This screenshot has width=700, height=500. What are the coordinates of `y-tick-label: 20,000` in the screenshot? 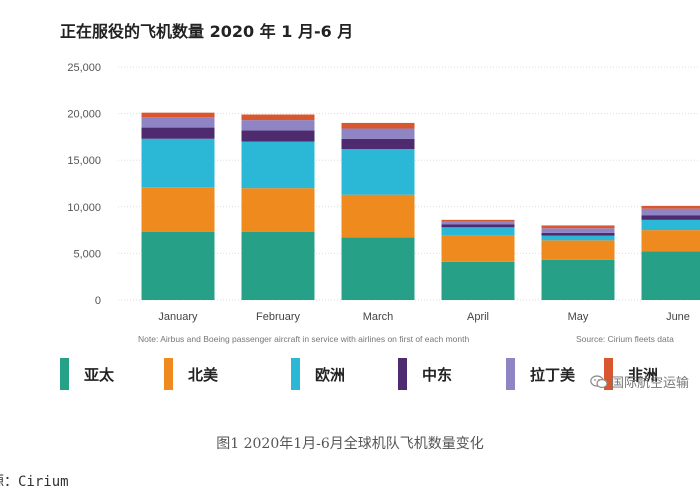 It's located at (84, 115).